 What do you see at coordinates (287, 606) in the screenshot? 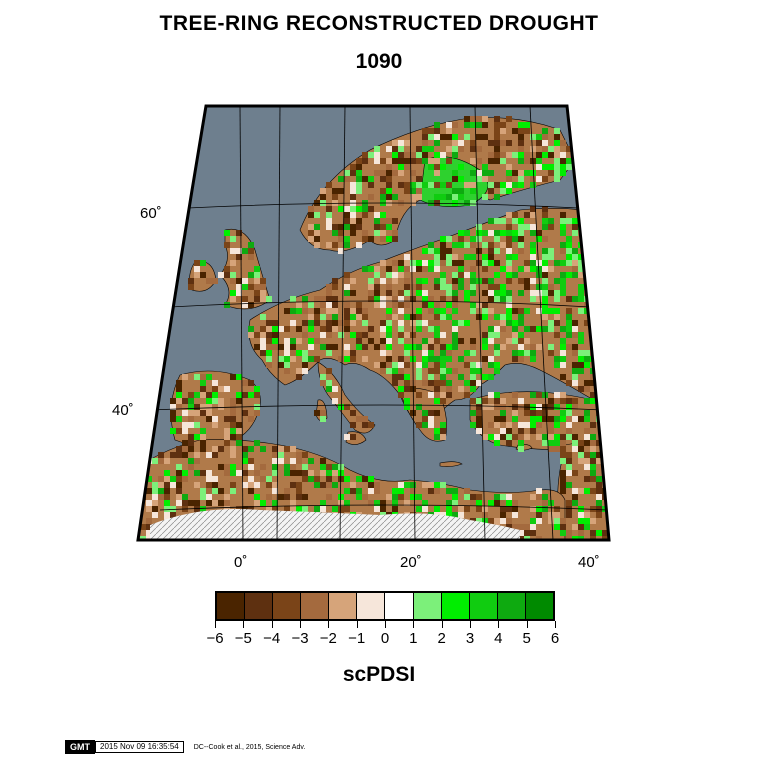
I see `colorbar-swatch` at bounding box center [287, 606].